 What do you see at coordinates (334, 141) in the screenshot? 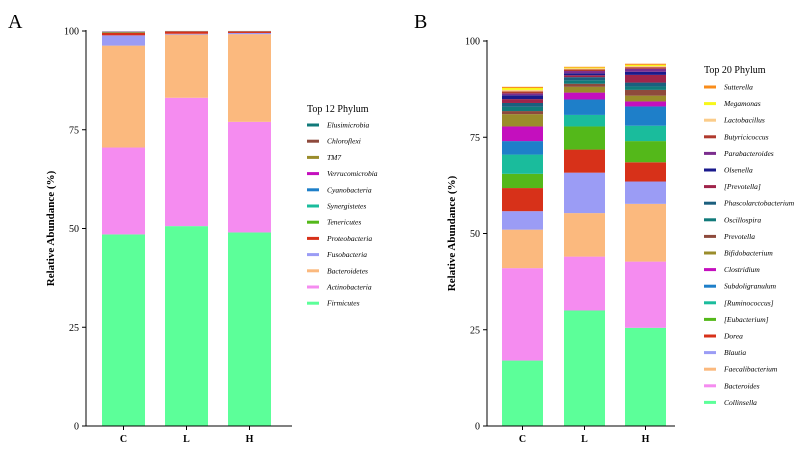
I see `legend-item-chloroflexi: Chloroflexi` at bounding box center [334, 141].